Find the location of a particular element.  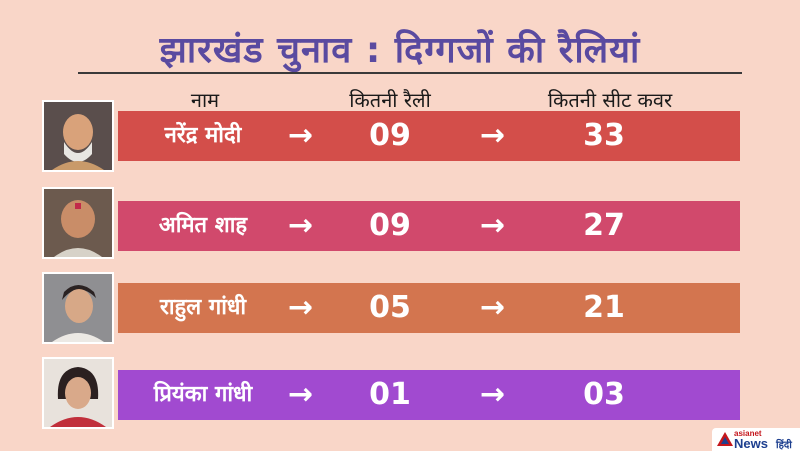

logo-mark-icon is located at coordinates (725, 439).